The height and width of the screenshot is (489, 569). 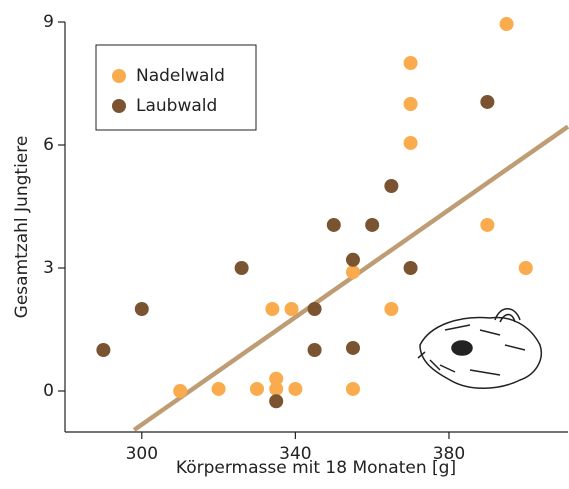 What do you see at coordinates (479, 348) in the screenshot?
I see `vole-sketch` at bounding box center [479, 348].